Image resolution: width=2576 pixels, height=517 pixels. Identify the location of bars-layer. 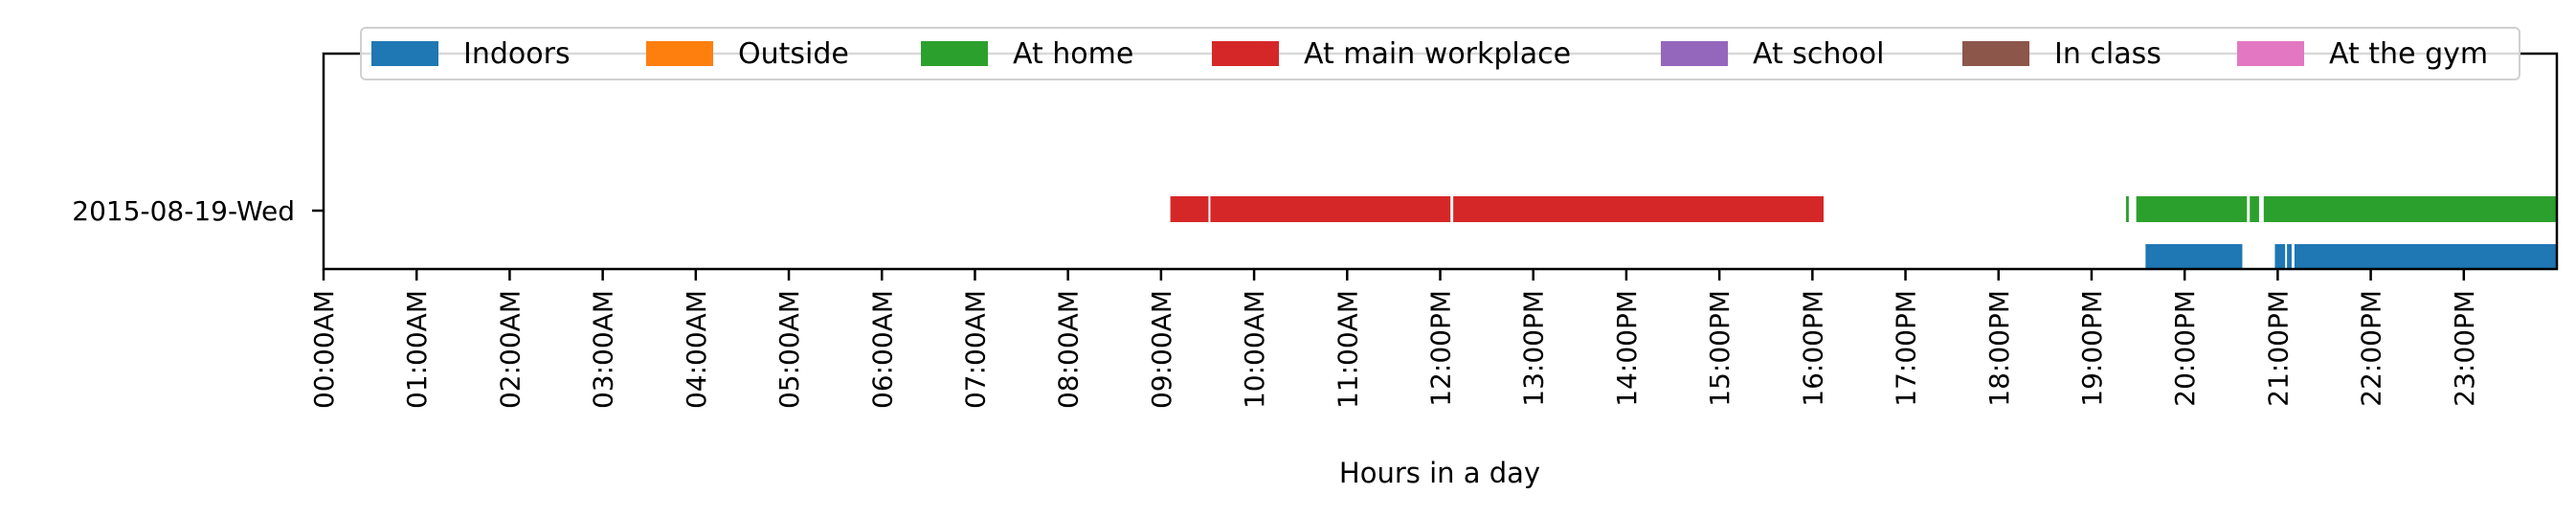
(1864, 232).